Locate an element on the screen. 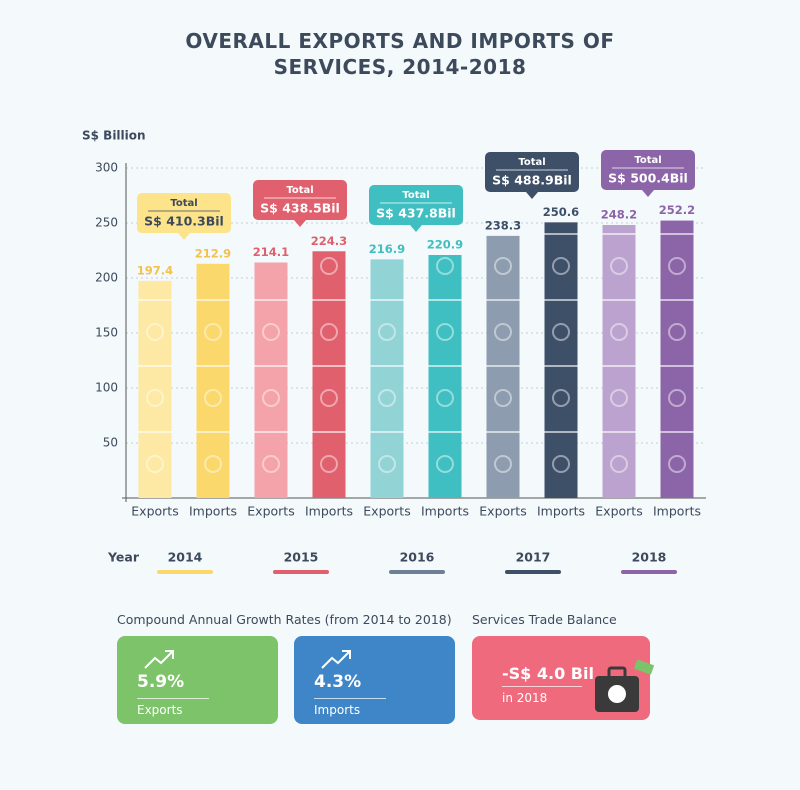 Image resolution: width=800 pixels, height=790 pixels. total-value: S$ 500.4Bil is located at coordinates (648, 178).